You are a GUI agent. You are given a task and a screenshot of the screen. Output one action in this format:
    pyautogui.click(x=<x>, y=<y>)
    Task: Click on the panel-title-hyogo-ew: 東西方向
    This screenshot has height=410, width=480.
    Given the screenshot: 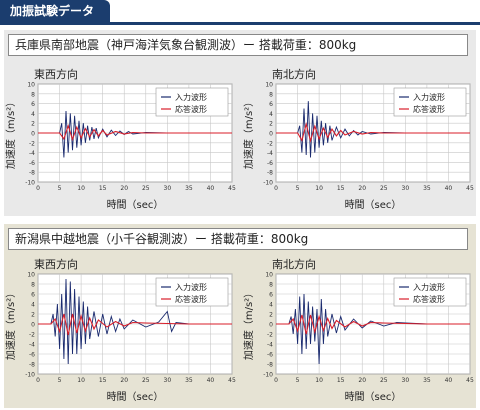 What is the action you would take?
    pyautogui.click(x=56, y=74)
    